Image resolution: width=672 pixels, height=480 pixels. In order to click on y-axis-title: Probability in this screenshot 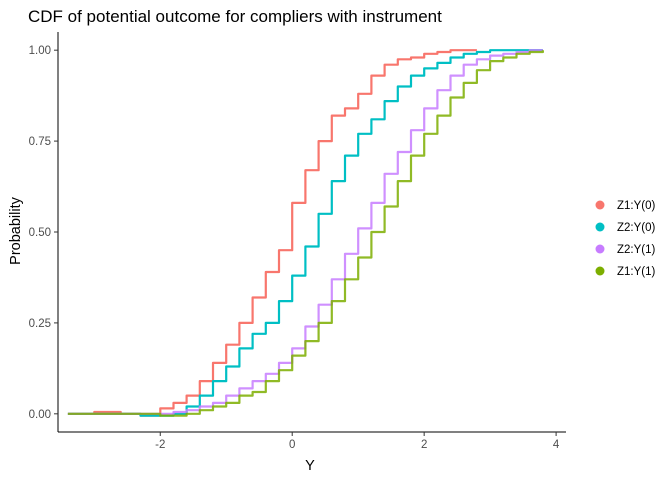, I will do `click(16, 230)`.